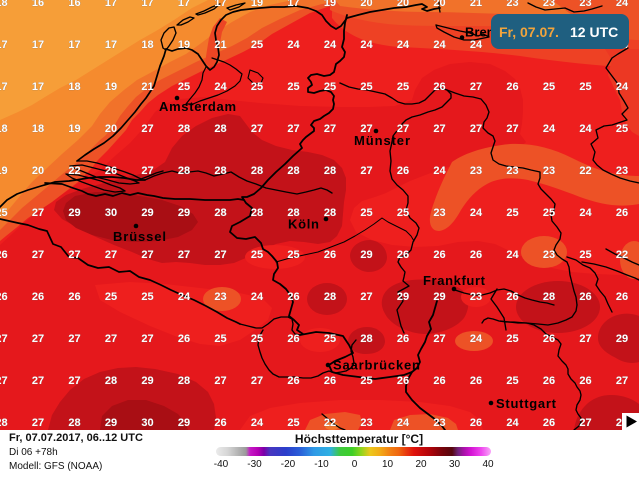 Image resolution: width=639 pixels, height=478 pixels. I want to click on svg-text: -10, so click(321, 464).